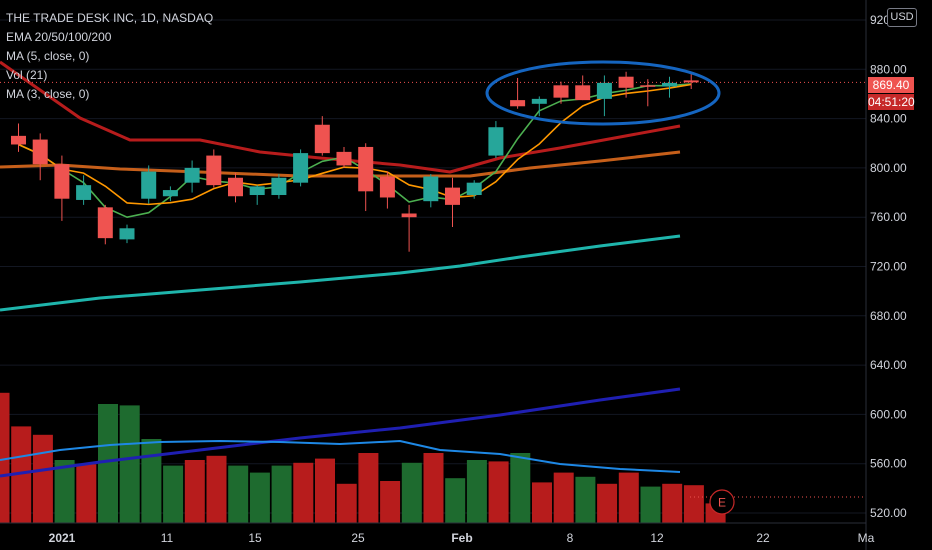  I want to click on price-tick-label: 640.00, so click(888, 365).